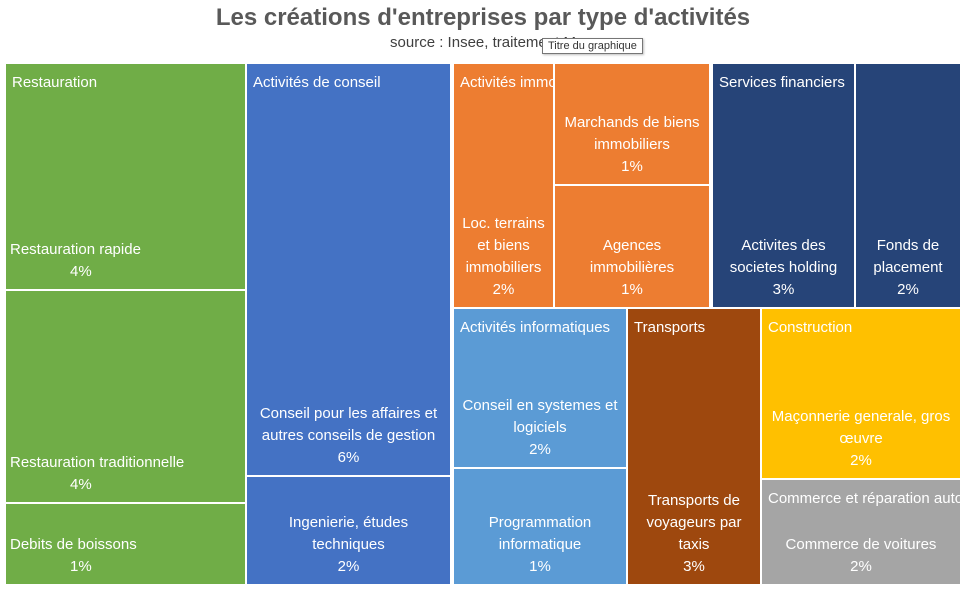  Describe the element at coordinates (592, 46) in the screenshot. I see `chart-title-tooltip: Titre du graphique` at that location.